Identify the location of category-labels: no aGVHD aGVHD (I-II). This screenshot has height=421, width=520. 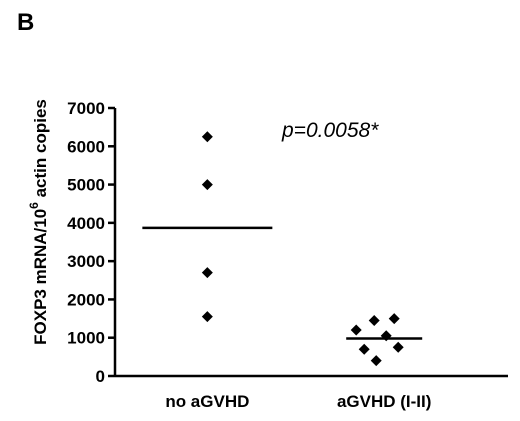
(298, 401).